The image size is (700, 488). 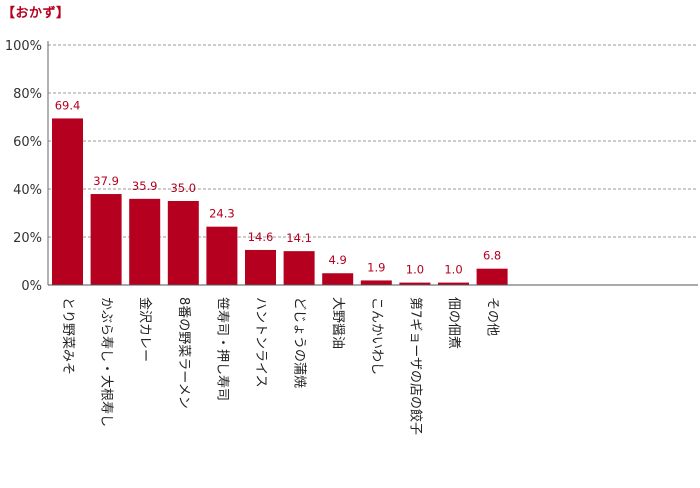 What do you see at coordinates (261, 237) in the screenshot?
I see `value-label-6: 14.6` at bounding box center [261, 237].